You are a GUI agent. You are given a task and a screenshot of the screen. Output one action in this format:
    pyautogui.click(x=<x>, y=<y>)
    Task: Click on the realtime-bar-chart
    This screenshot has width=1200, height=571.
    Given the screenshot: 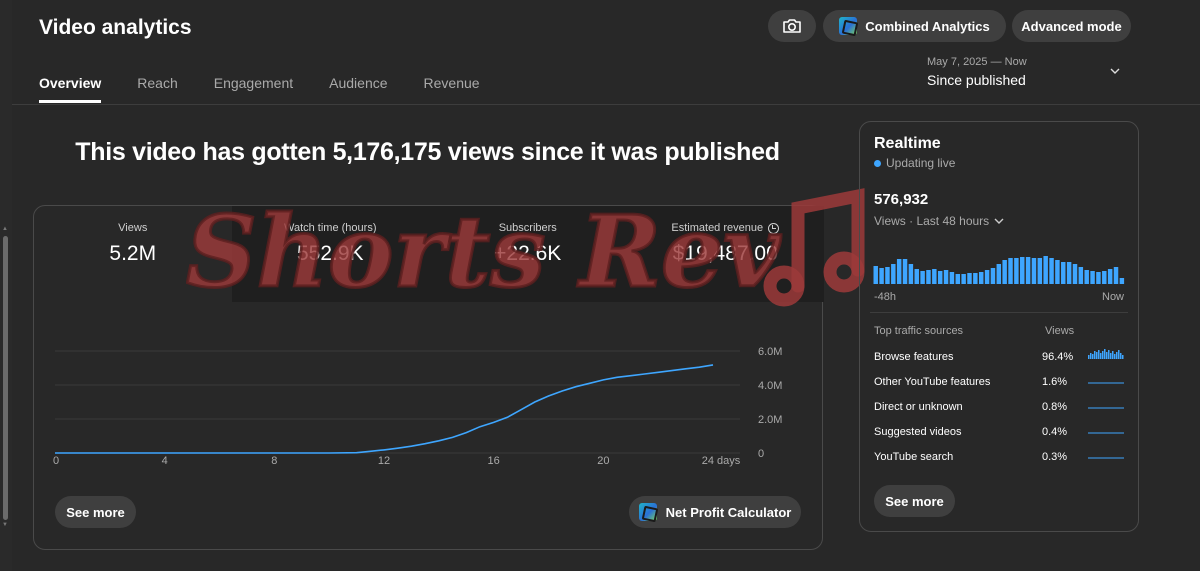 What is the action you would take?
    pyautogui.click(x=999, y=268)
    